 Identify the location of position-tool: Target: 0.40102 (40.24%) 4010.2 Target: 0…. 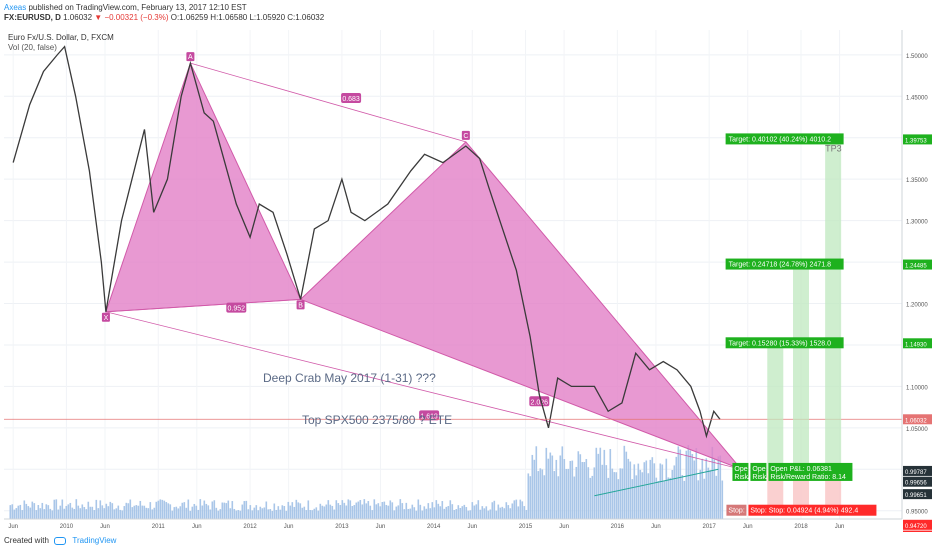
(801, 324).